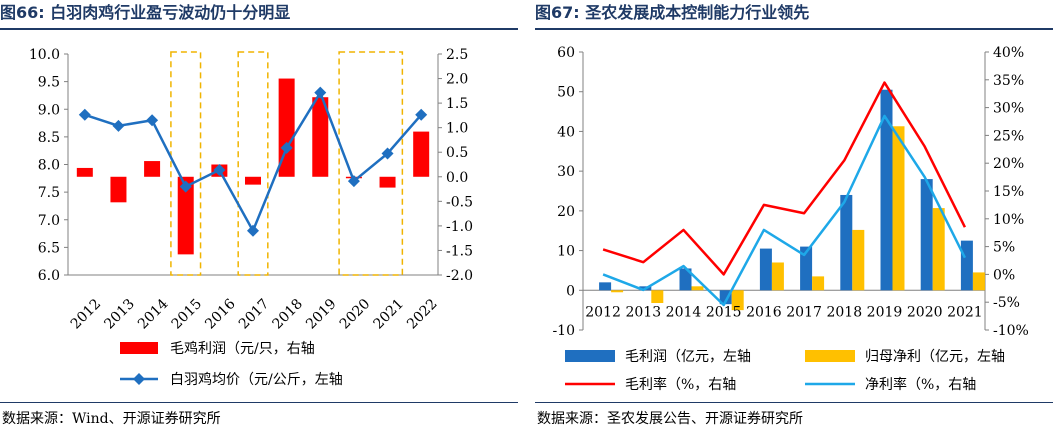 The image size is (1053, 433). I want to click on figure-label: 图66:, so click(22, 12).